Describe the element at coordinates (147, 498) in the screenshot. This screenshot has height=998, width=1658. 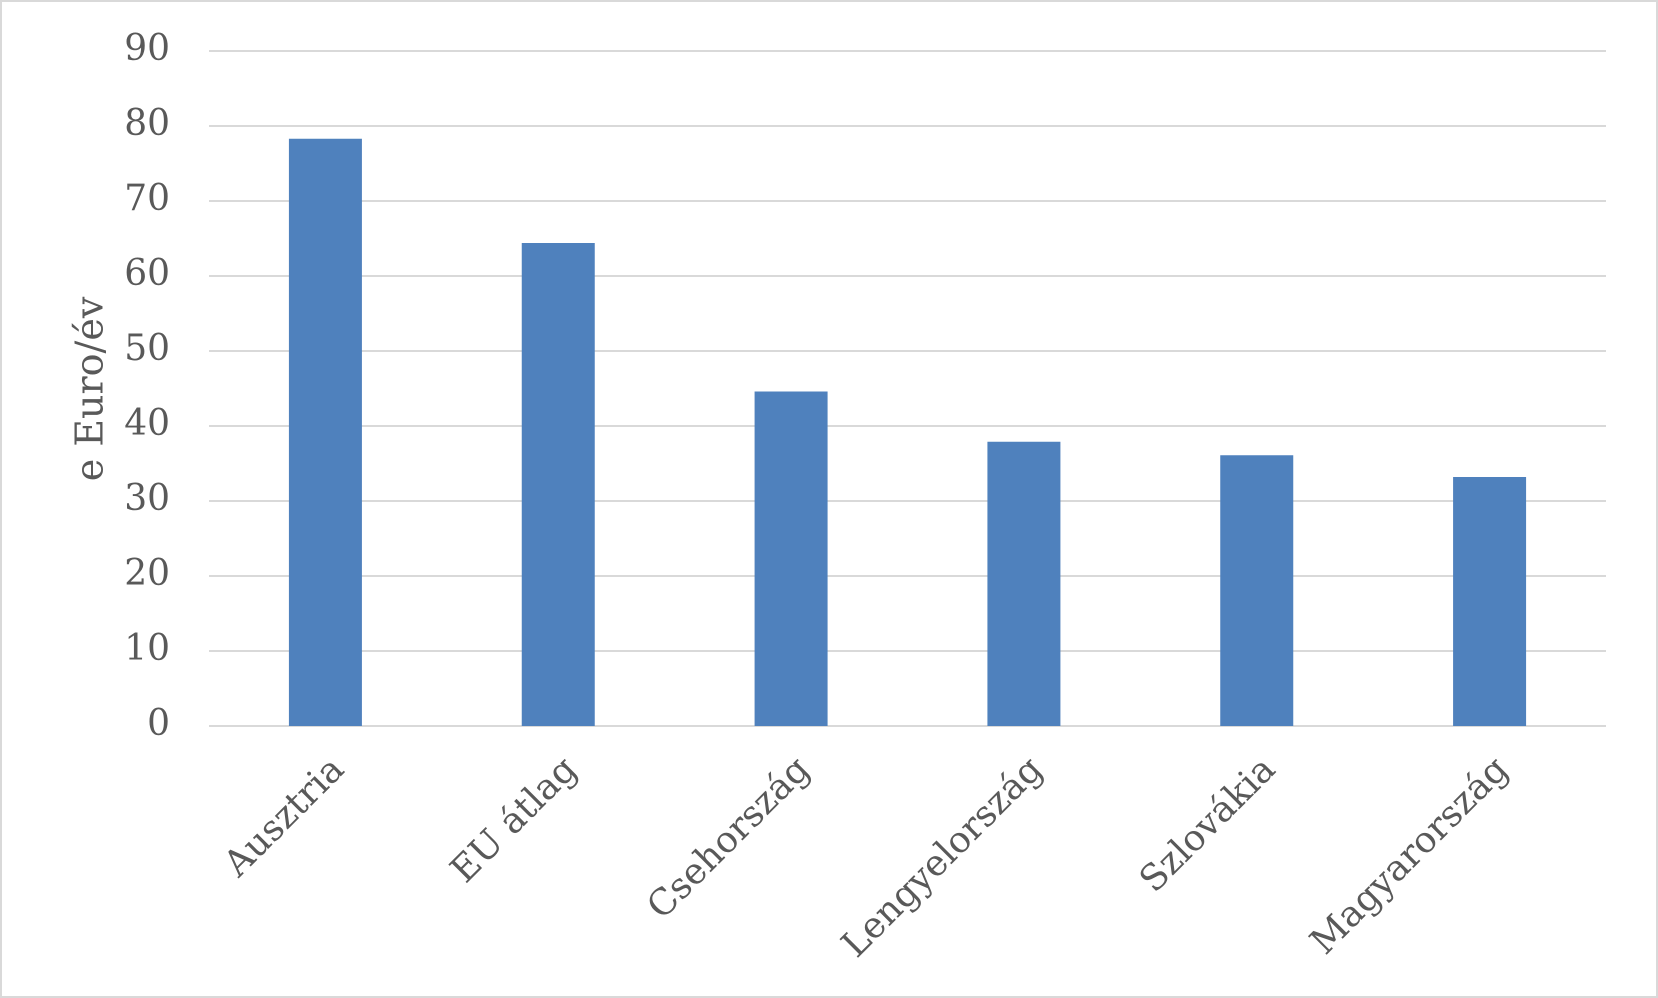
I see `y-tick-label: 30` at that location.